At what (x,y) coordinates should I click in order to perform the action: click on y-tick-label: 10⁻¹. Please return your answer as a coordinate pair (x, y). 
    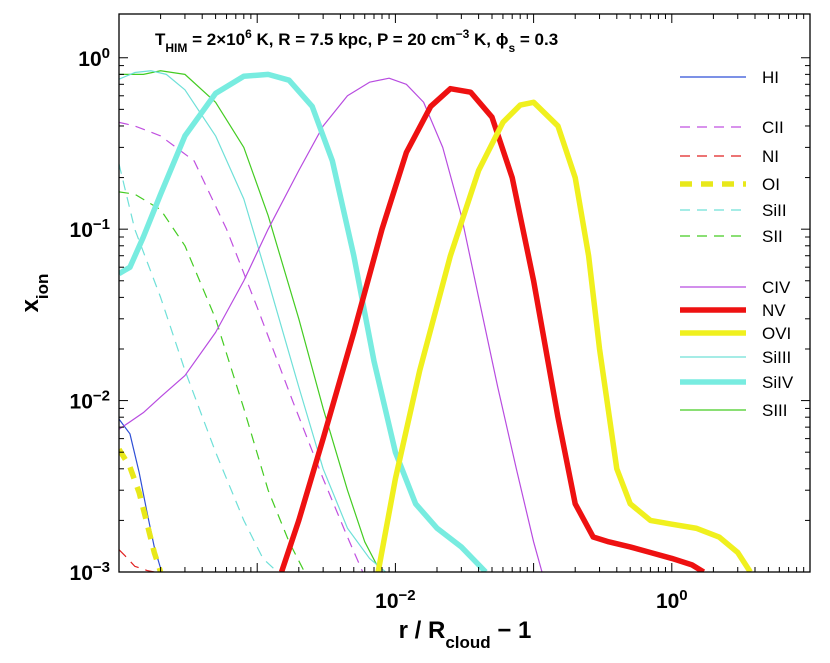
    Looking at the image, I should click on (90, 229).